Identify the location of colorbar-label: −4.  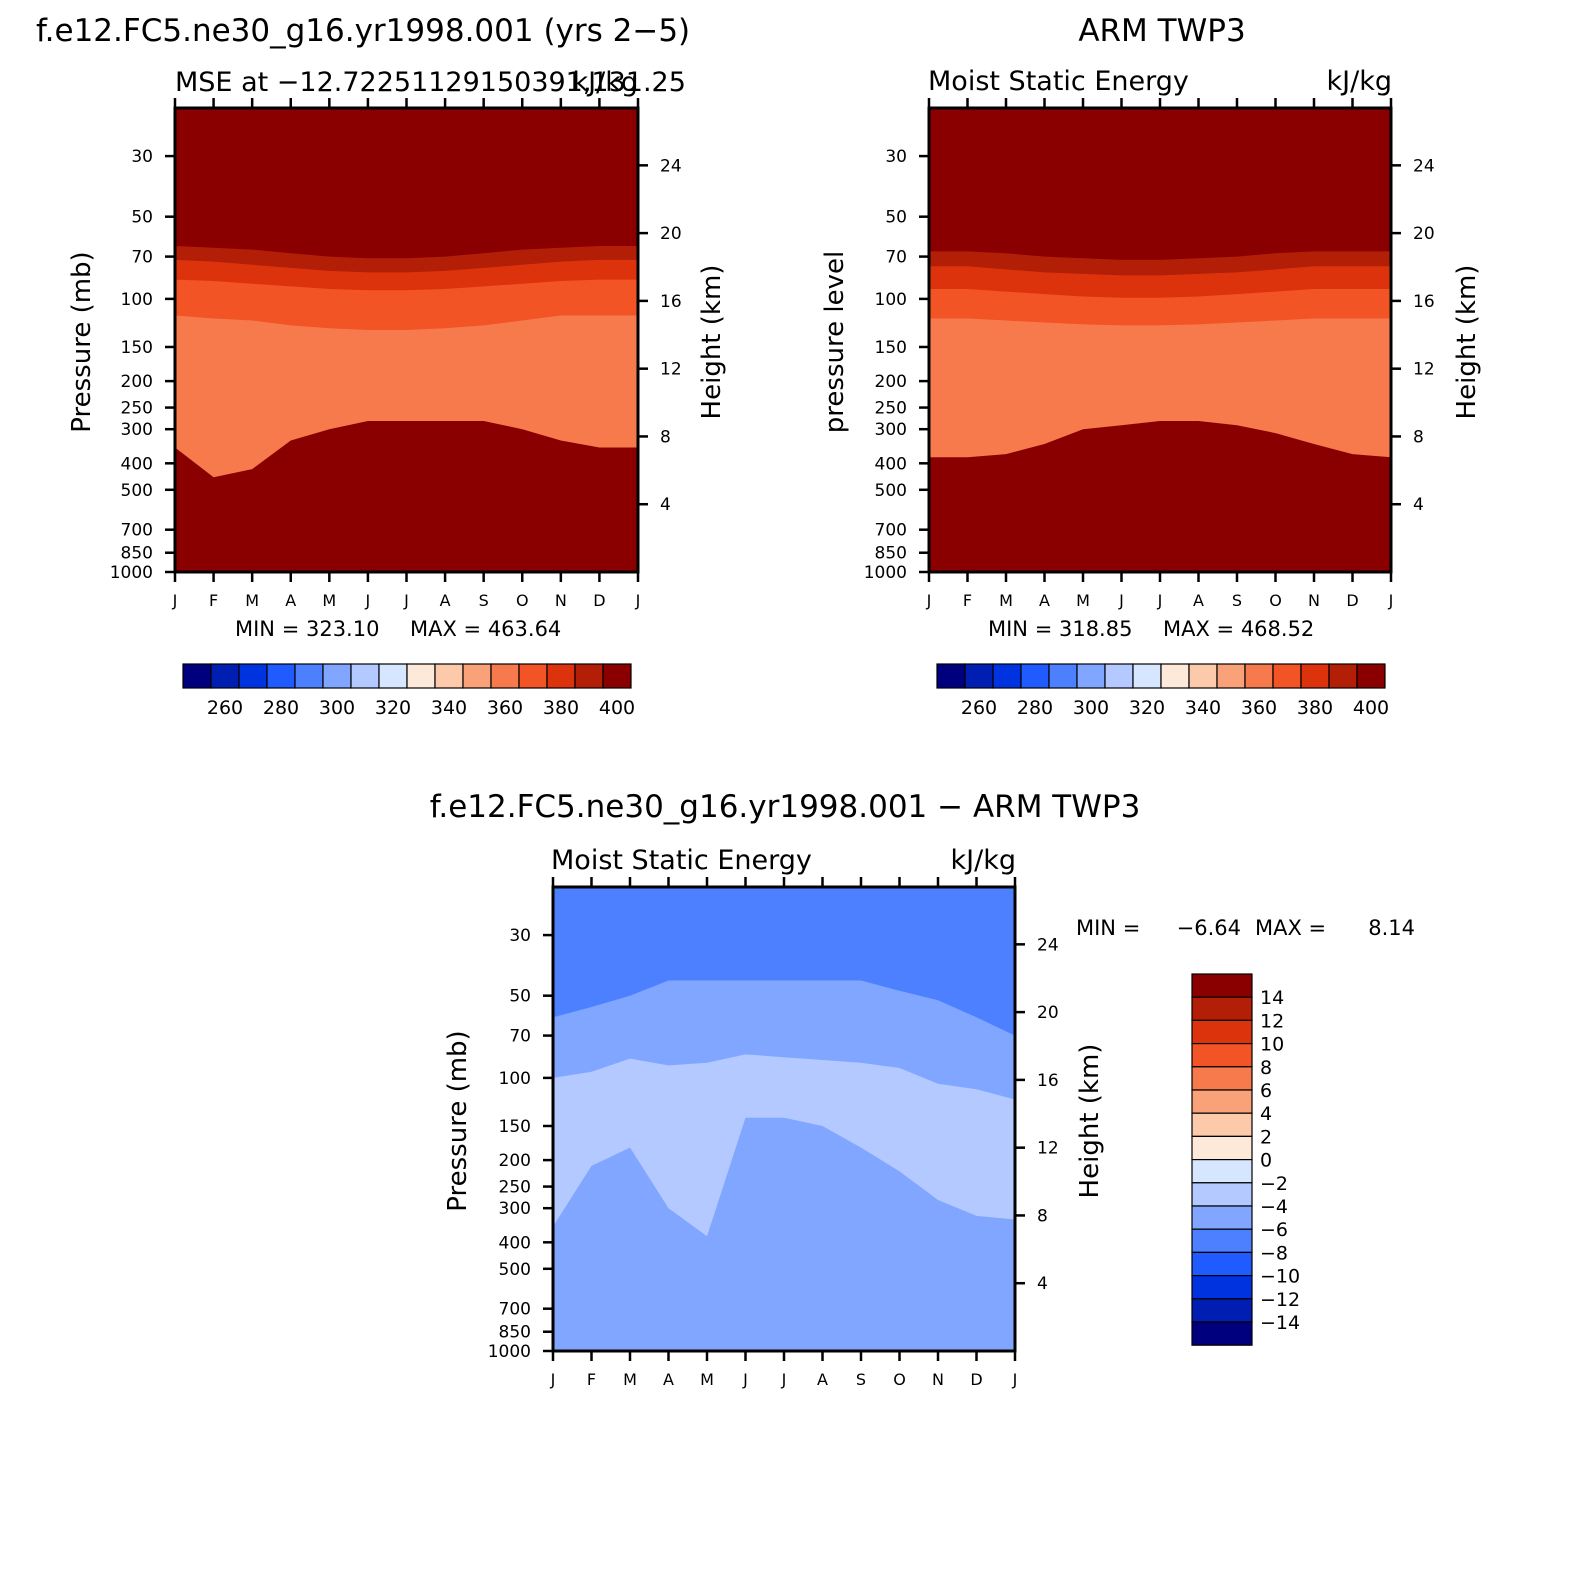
(1274, 1207).